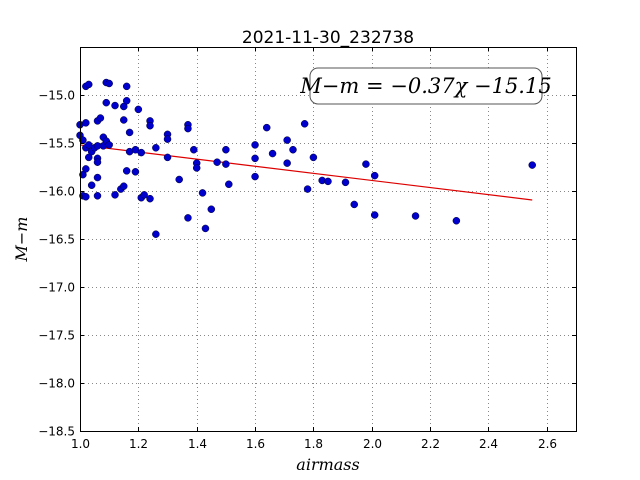 This screenshot has width=640, height=480. Describe the element at coordinates (56, 192) in the screenshot. I see `y-tick-label: −16.0` at that location.